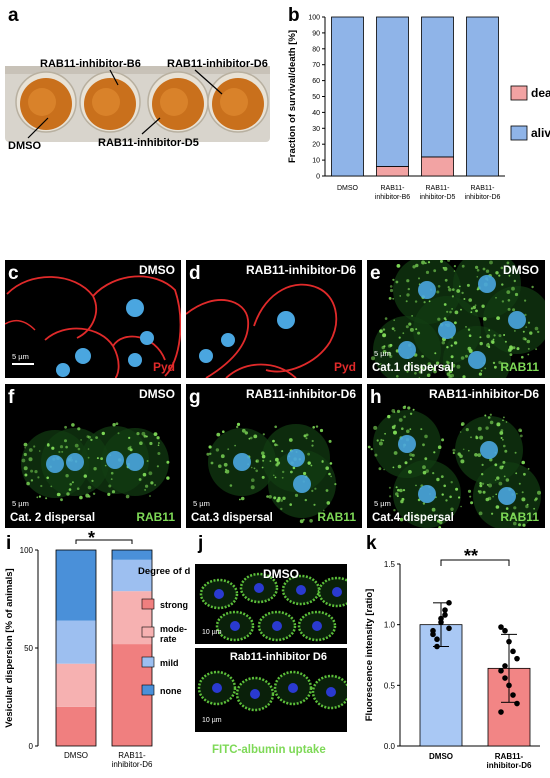 The image size is (550, 778). What do you see at coordinates (93, 456) in the screenshot?
I see `micro-f: DMSO RAB11 Cat. 2 dispersal 5 µm` at bounding box center [93, 456].